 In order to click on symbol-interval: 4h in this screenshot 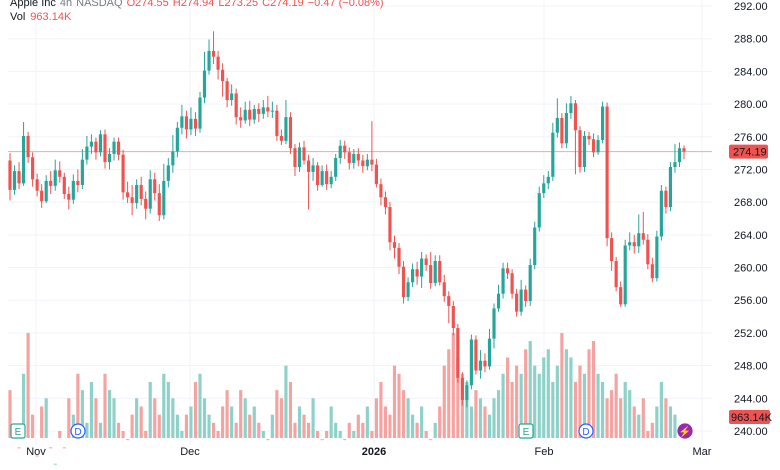, I will do `click(66, 4)`.